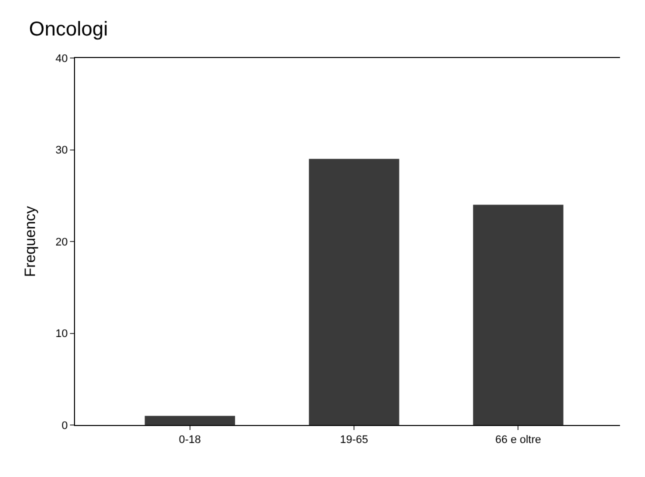 The width and height of the screenshot is (645, 477). I want to click on y-tick-label: 0, so click(65, 426).